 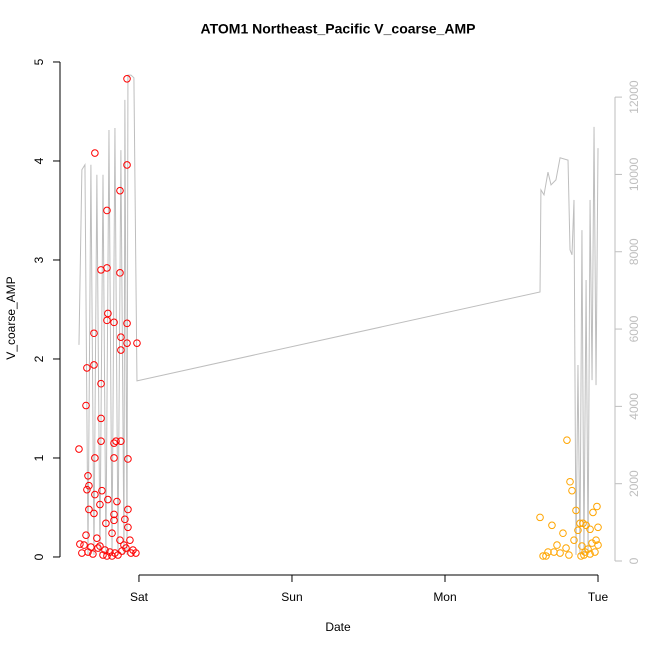 What do you see at coordinates (634, 328) in the screenshot?
I see `y2-tick-label: 6000` at bounding box center [634, 328].